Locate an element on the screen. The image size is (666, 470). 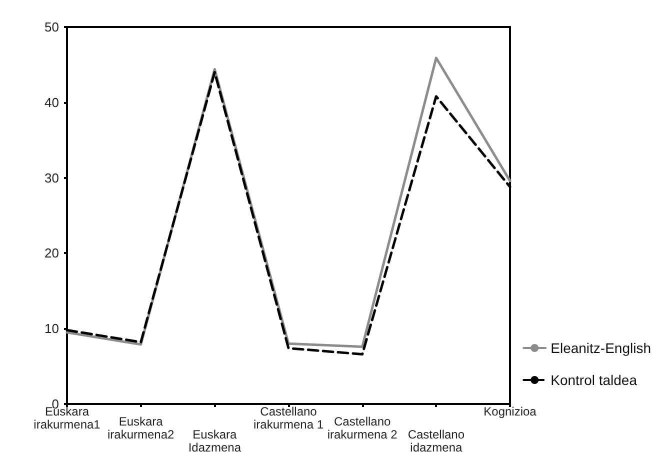
y-tick-label: 20 is located at coordinates (51, 253).